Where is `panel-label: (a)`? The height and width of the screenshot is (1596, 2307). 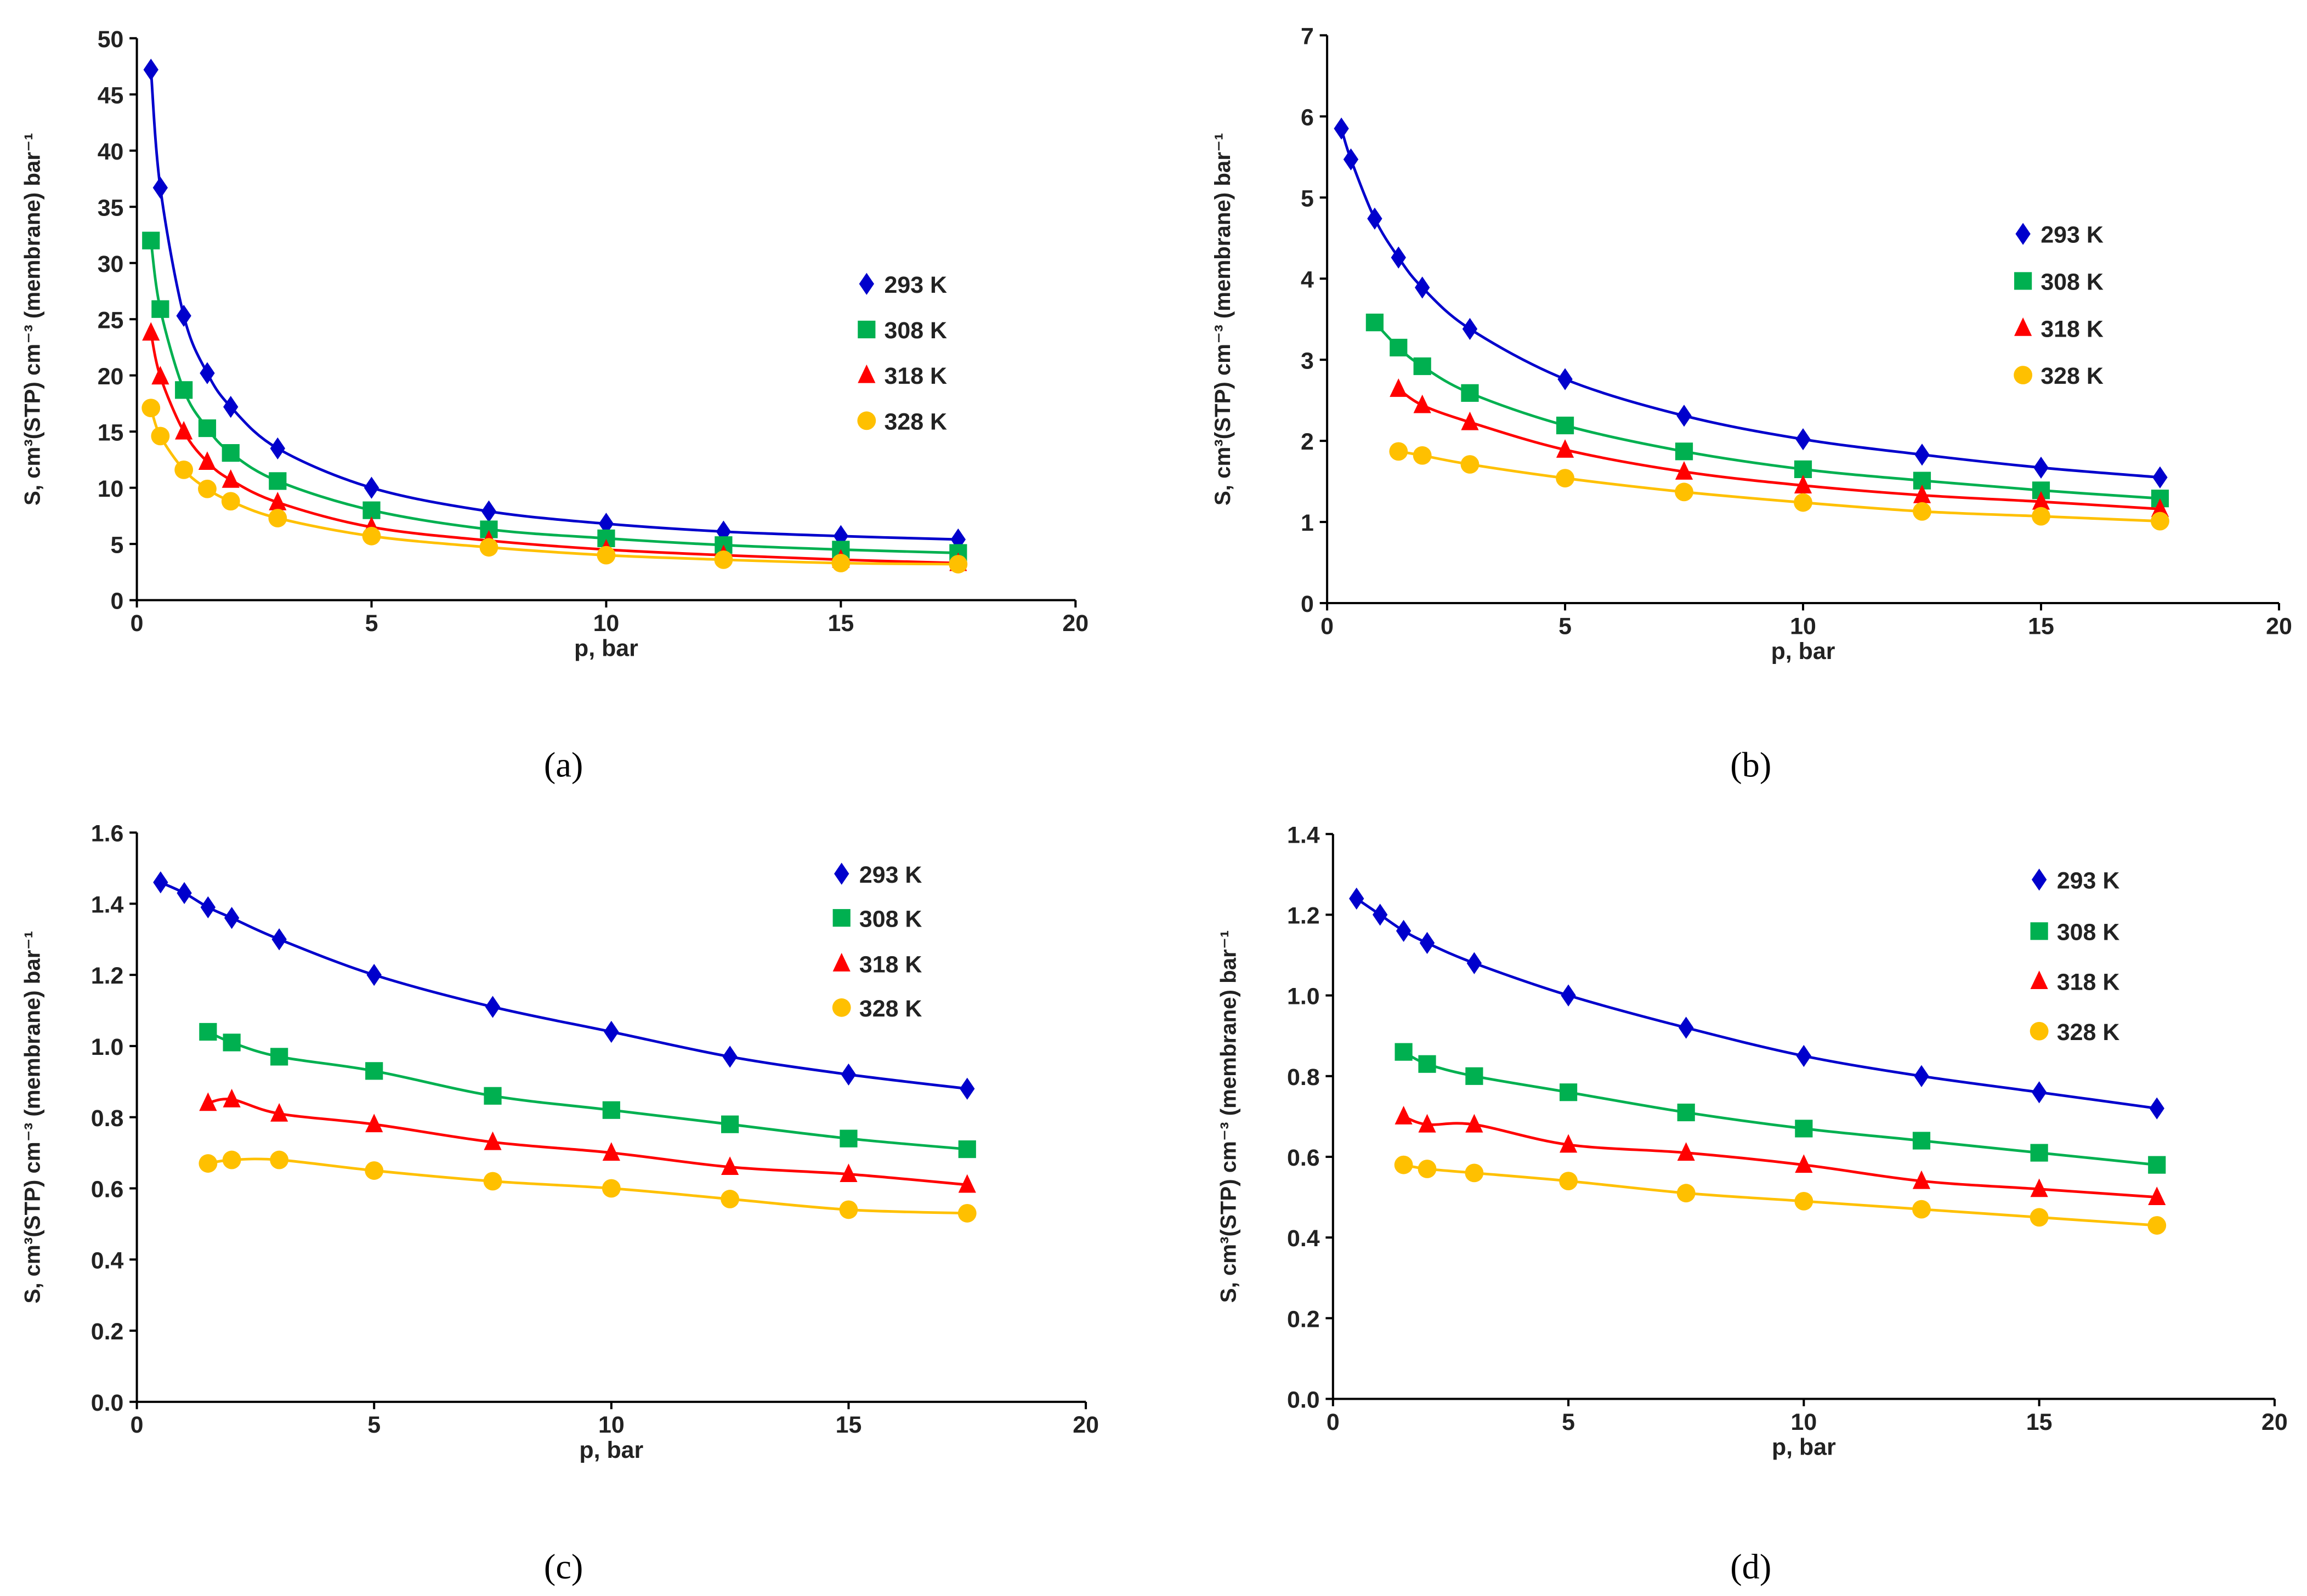
panel-label: (a) is located at coordinates (563, 765).